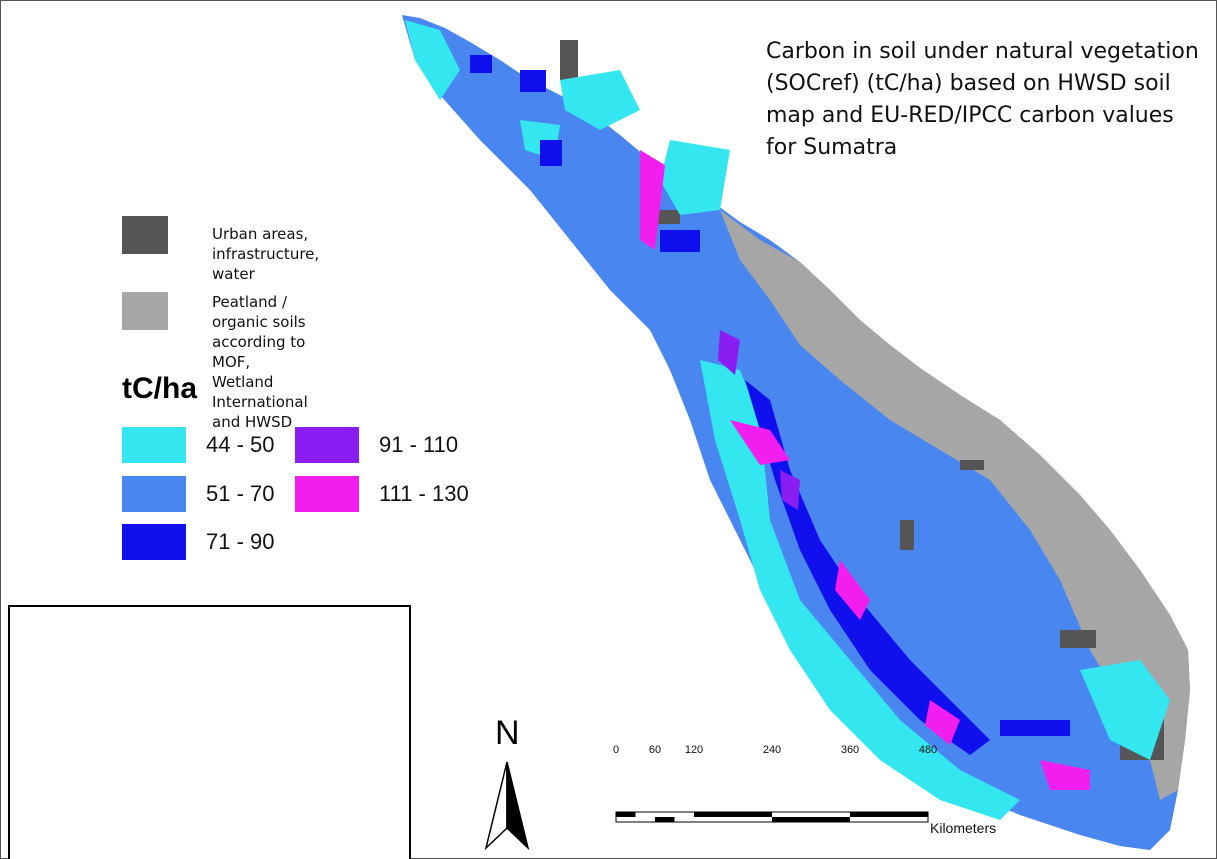  What do you see at coordinates (772, 750) in the screenshot?
I see `scale-tick: 240` at bounding box center [772, 750].